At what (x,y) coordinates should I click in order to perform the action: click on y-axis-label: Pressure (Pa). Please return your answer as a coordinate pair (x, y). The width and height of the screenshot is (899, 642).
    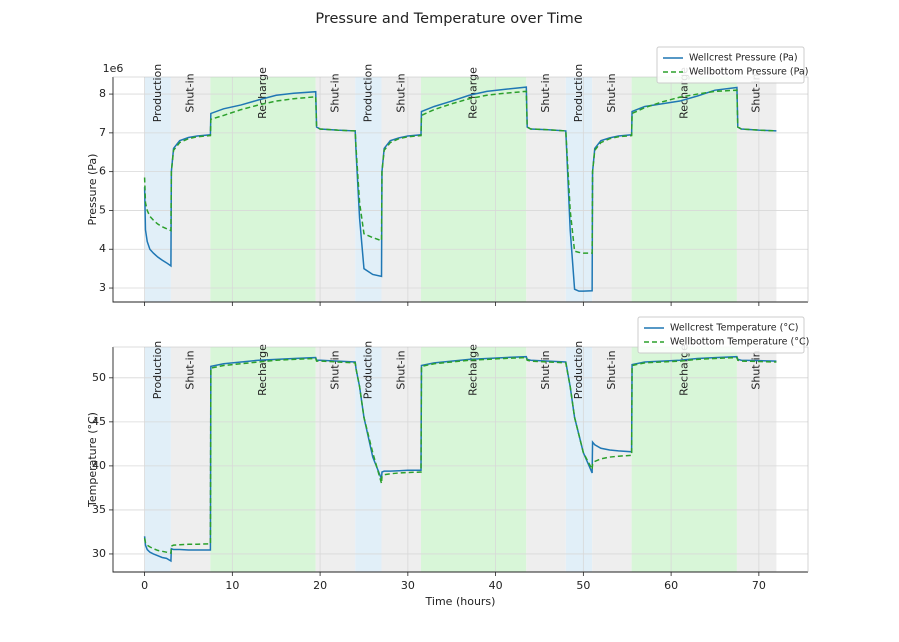
    Looking at the image, I should click on (92, 190).